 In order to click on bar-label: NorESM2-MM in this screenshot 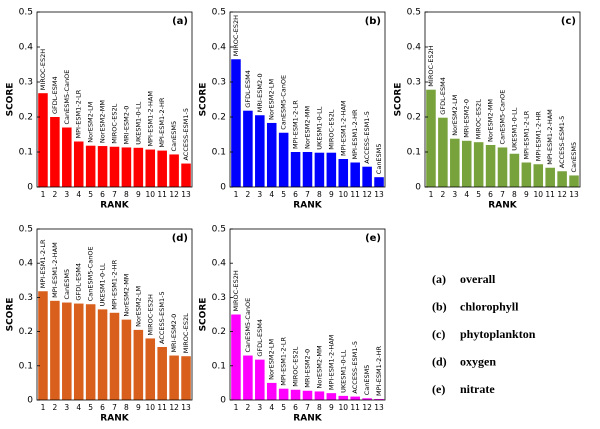, I will do `click(103, 121)`.